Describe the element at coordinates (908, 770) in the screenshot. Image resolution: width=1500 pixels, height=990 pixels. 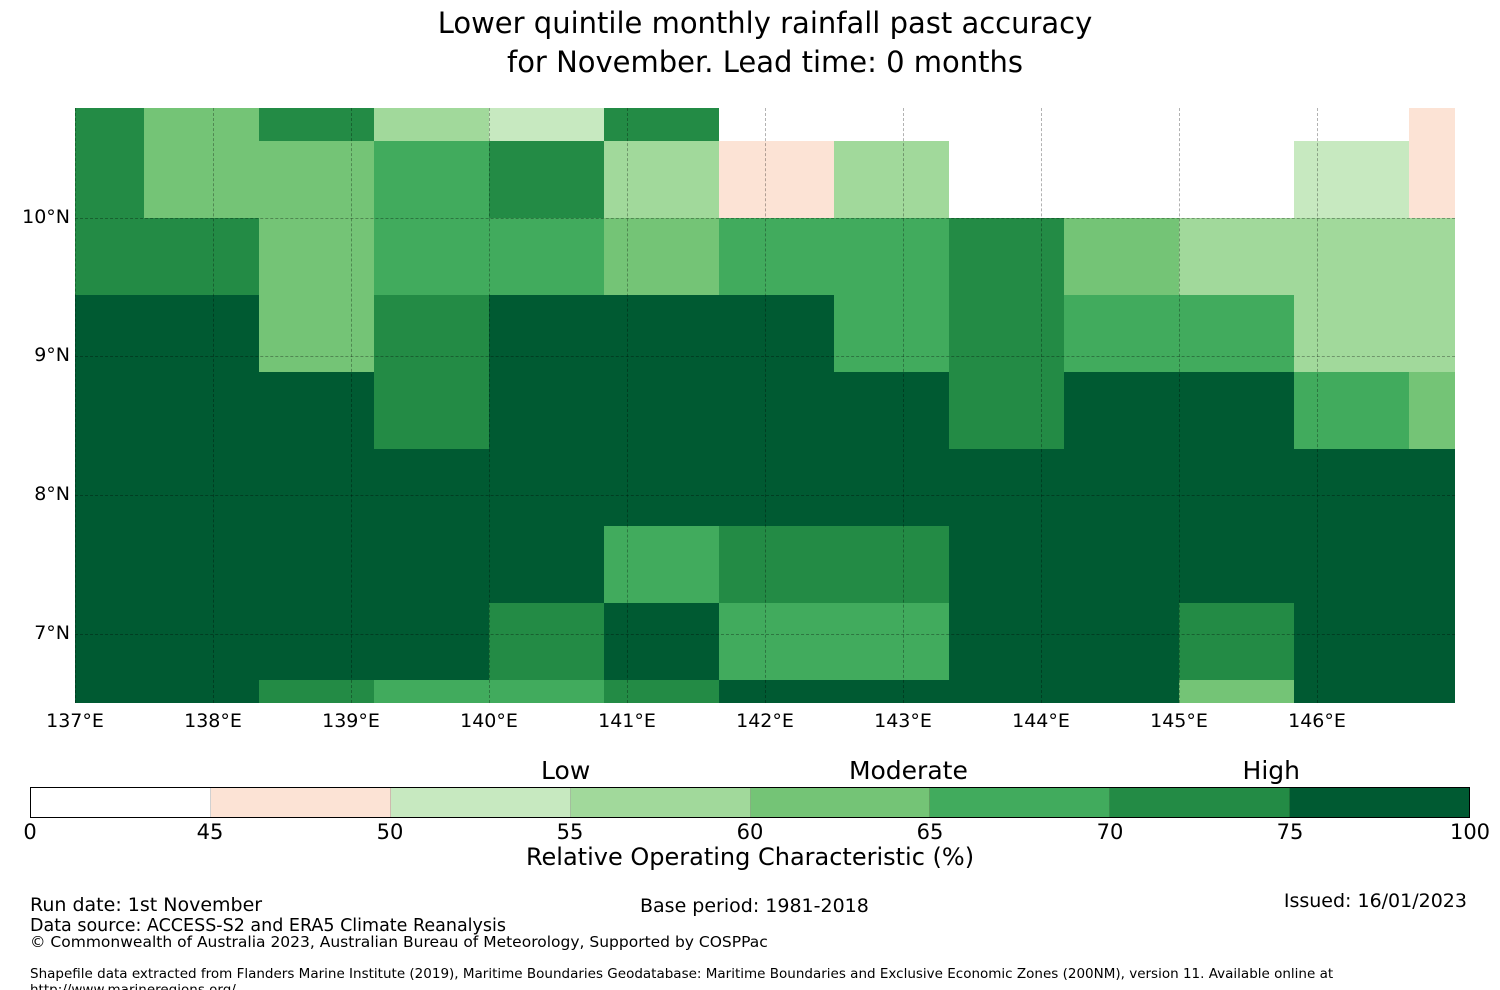
I see `colorbar-category-label-moderate: Moderate` at that location.